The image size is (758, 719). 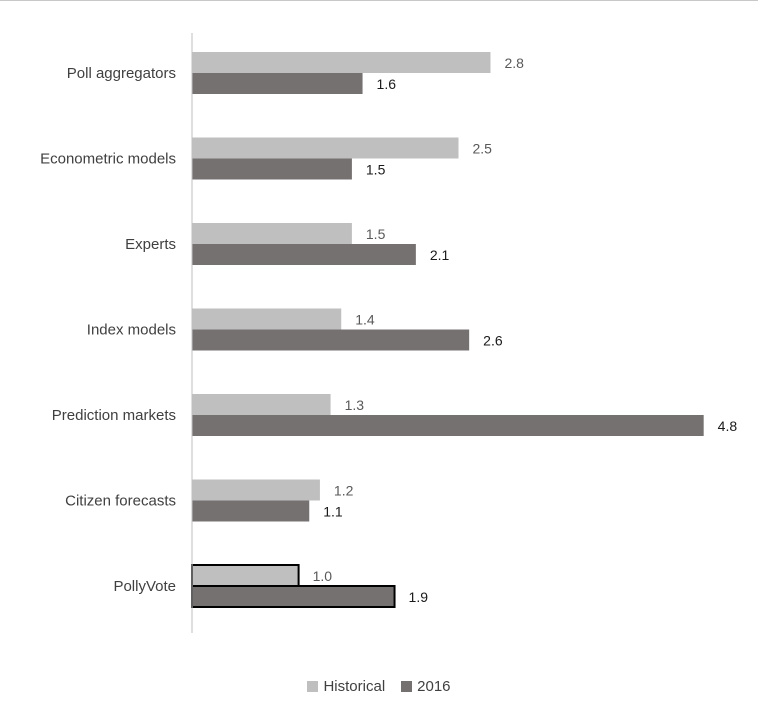 What do you see at coordinates (245, 575) in the screenshot?
I see `bar-historical-pollyvote` at bounding box center [245, 575].